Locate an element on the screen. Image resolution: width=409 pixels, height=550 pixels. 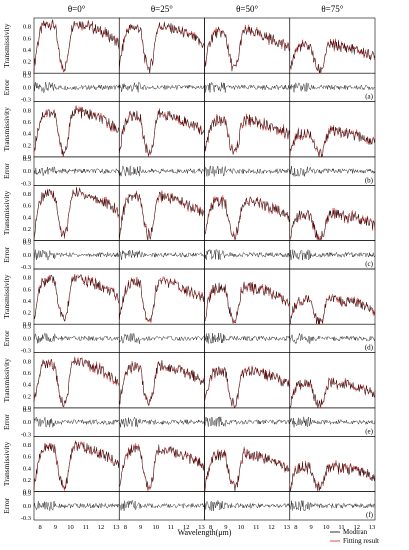
panel-tag: (b) is located at coordinates (369, 180).